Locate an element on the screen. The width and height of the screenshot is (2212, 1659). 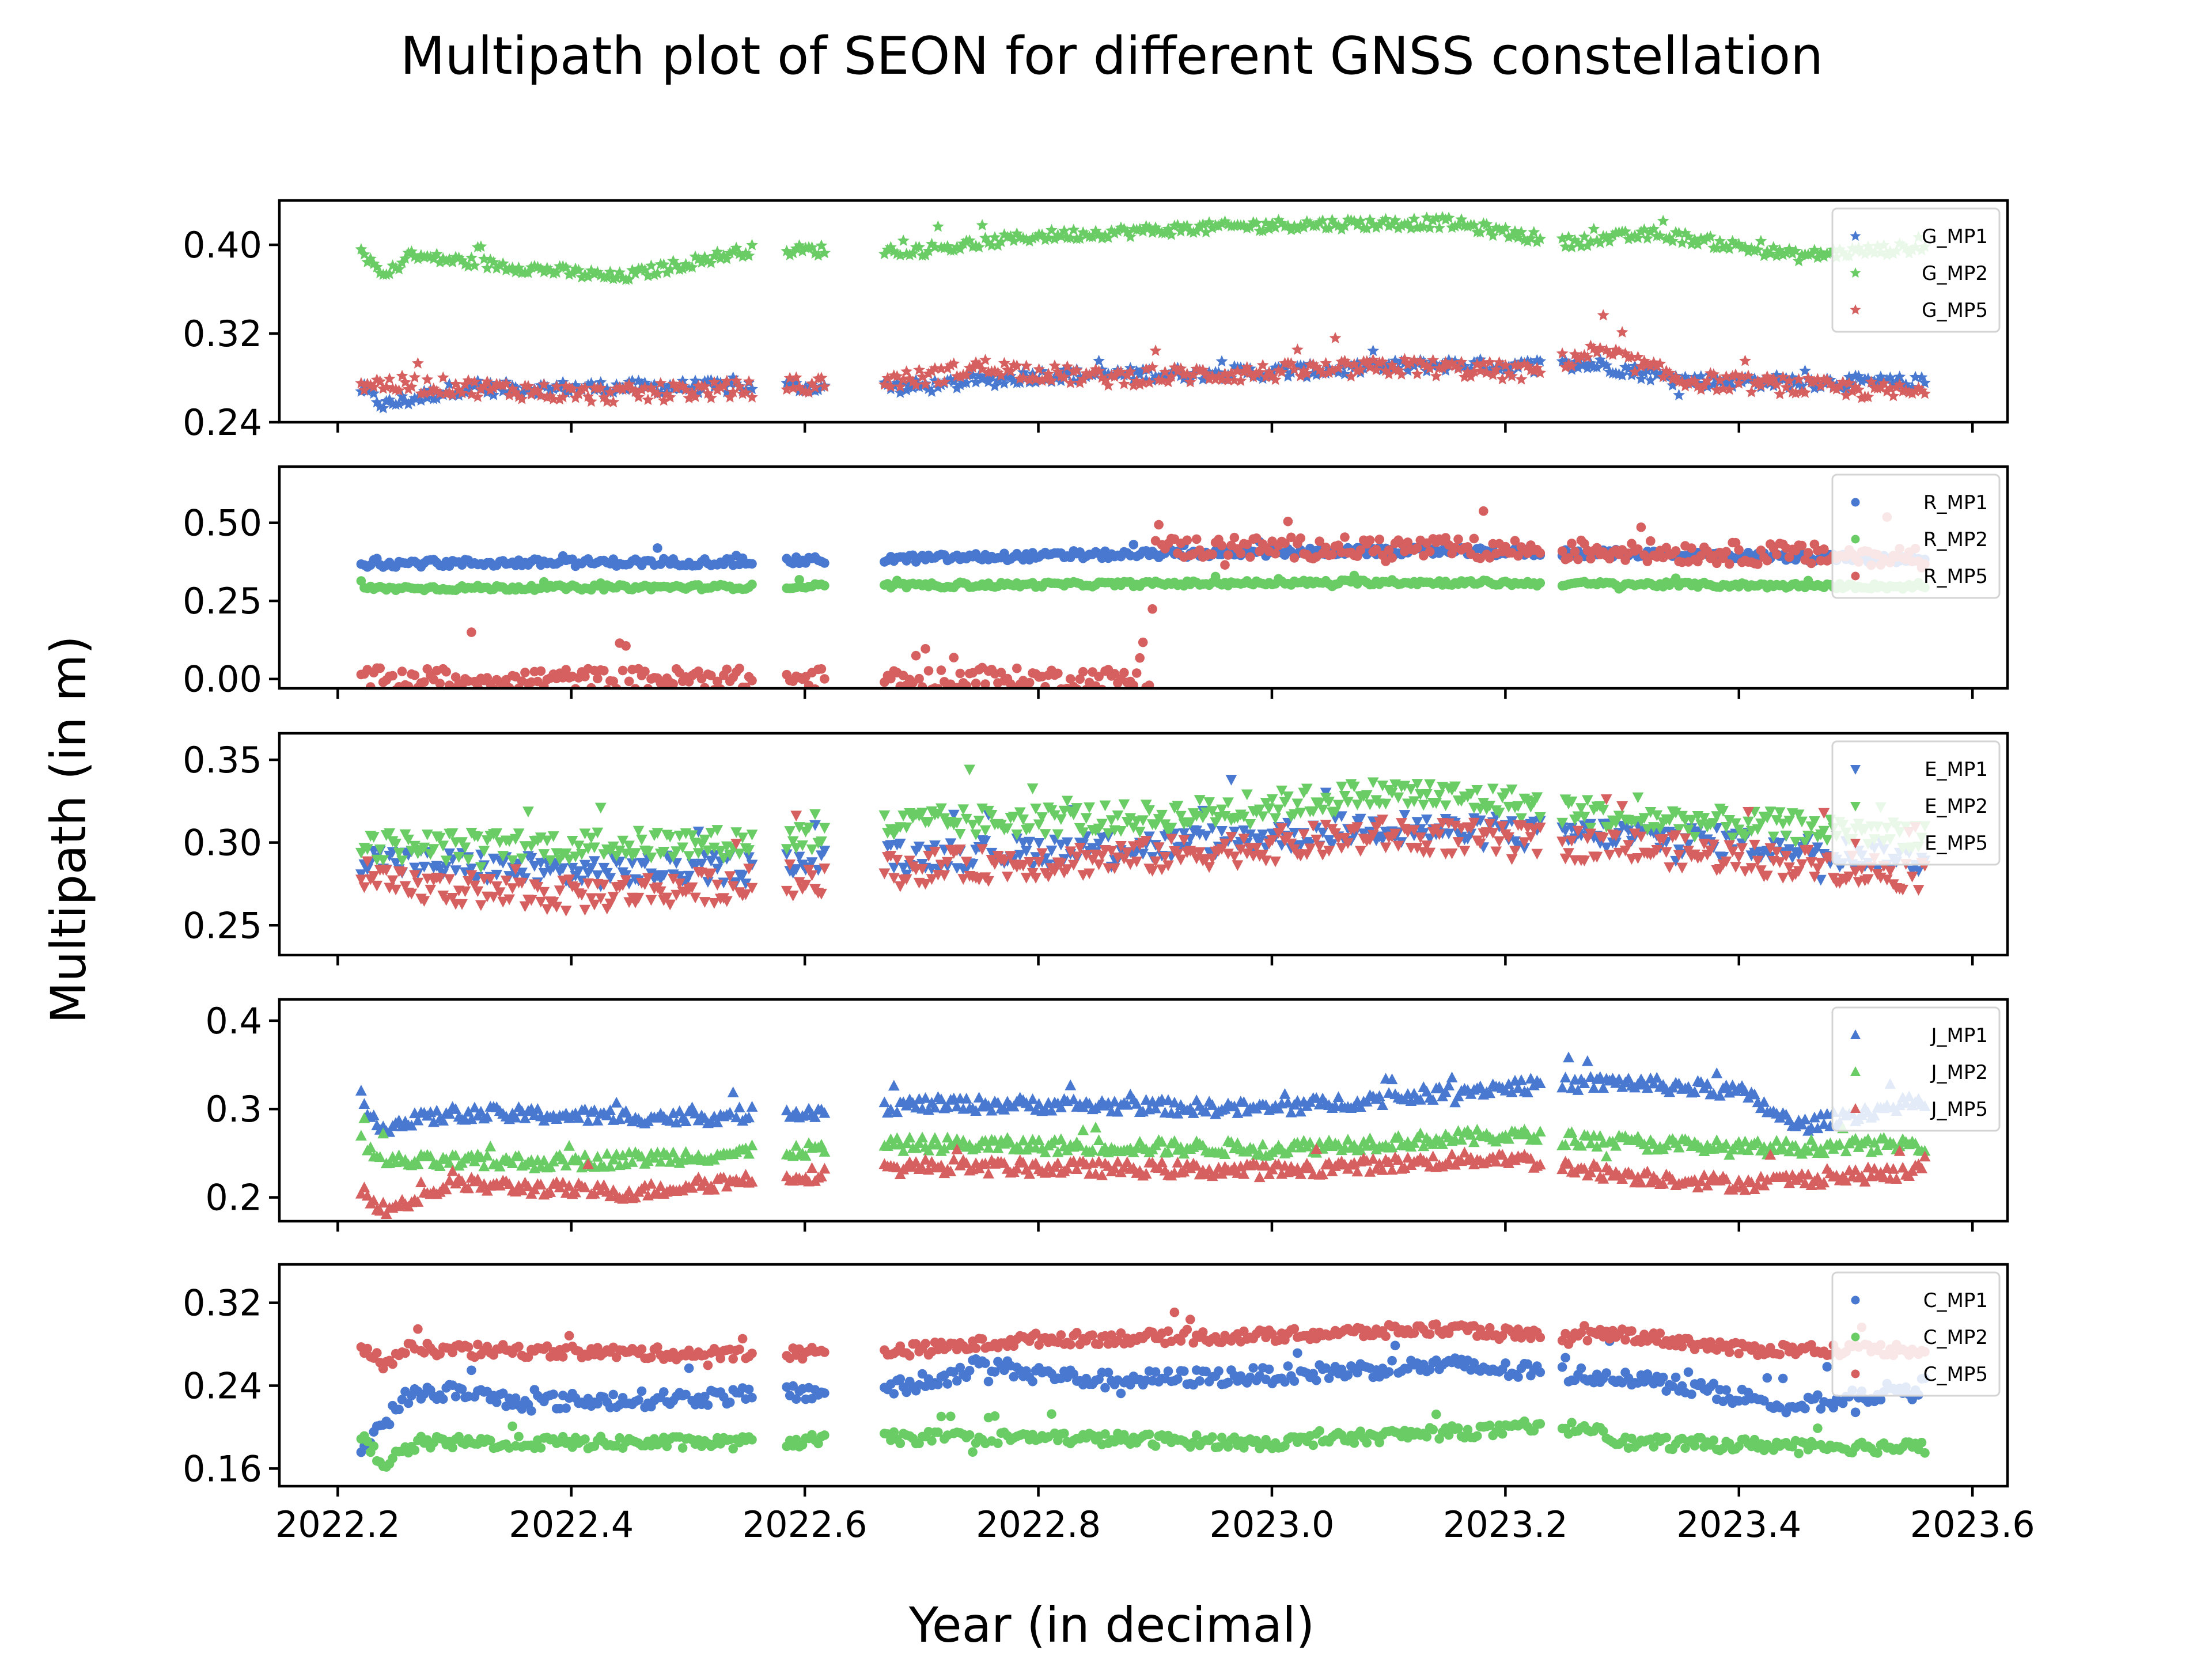
legend-marker is located at coordinates (1855, 272).